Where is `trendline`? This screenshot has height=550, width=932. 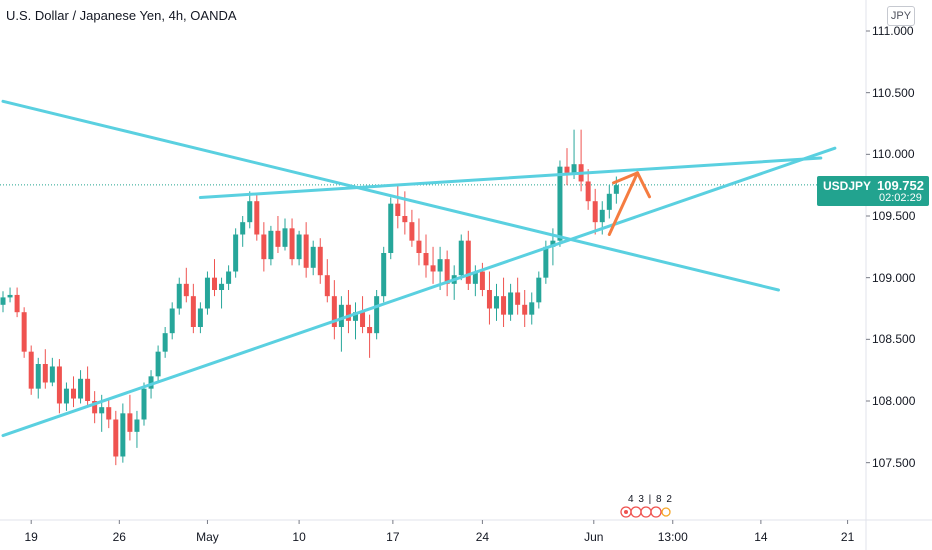
trendline is located at coordinates (510, 177).